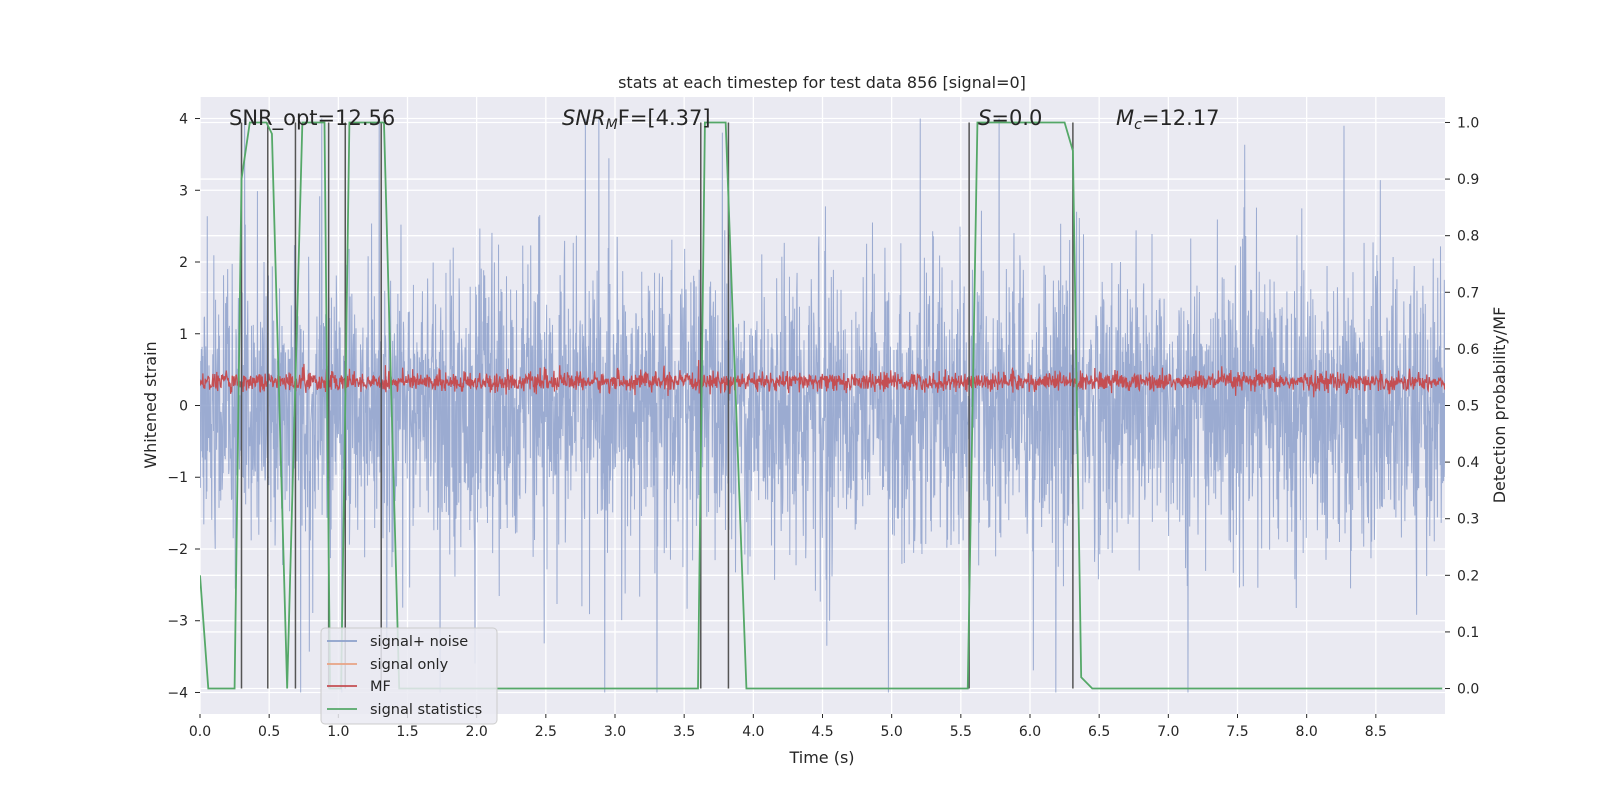 Image resolution: width=1600 pixels, height=804 pixels. I want to click on x-tick-label: 7.5, so click(1237, 732).